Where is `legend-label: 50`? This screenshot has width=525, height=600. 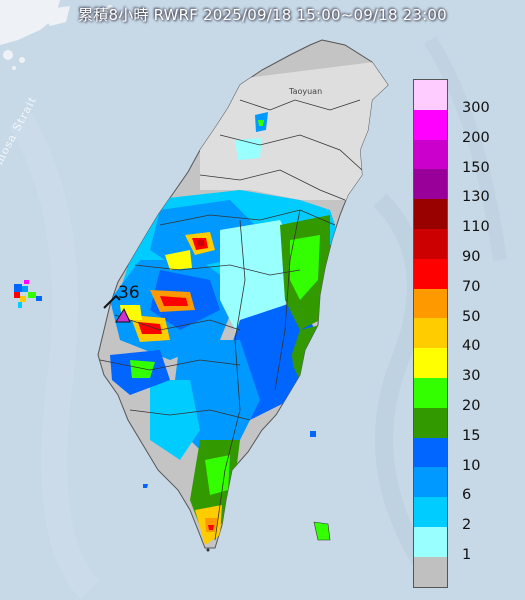
legend-label: 50 is located at coordinates (471, 316).